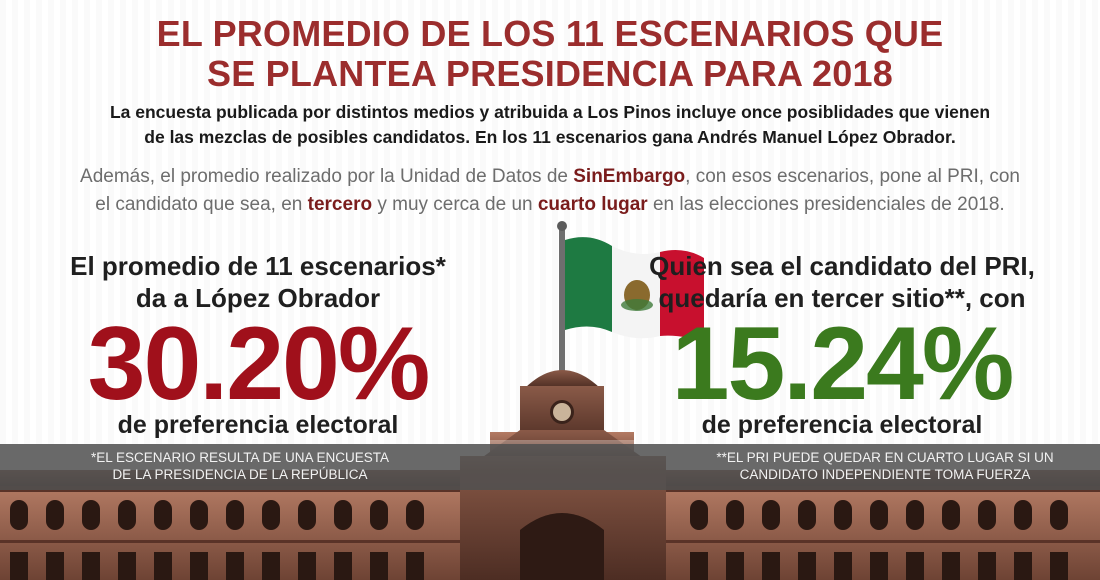  What do you see at coordinates (562, 226) in the screenshot?
I see `flag-pole-tip` at bounding box center [562, 226].